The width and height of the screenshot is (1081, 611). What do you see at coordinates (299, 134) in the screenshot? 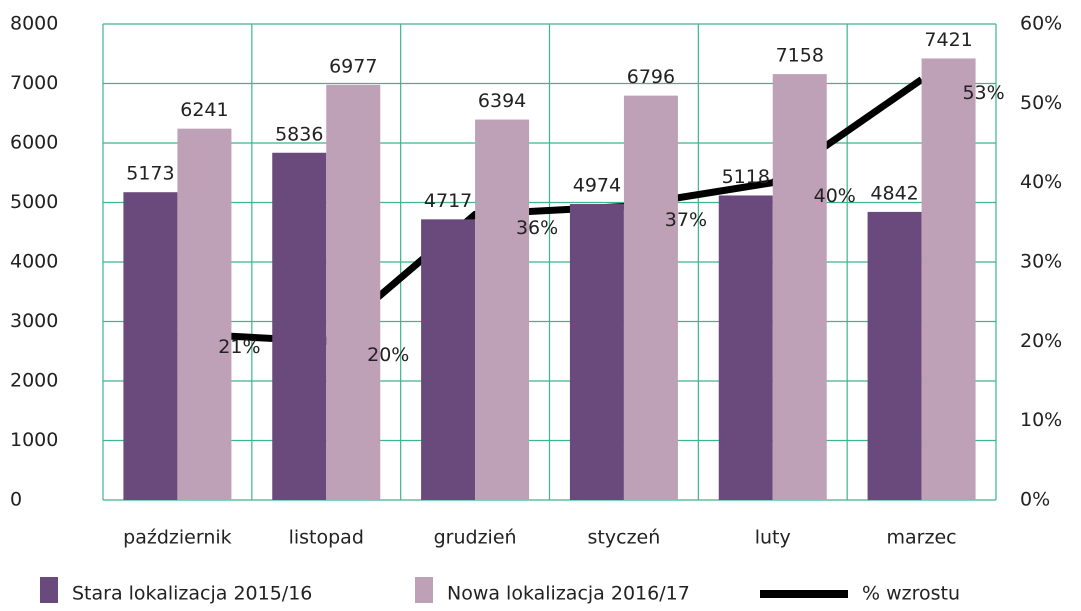
I see `bar-value-label: 5836` at bounding box center [299, 134].